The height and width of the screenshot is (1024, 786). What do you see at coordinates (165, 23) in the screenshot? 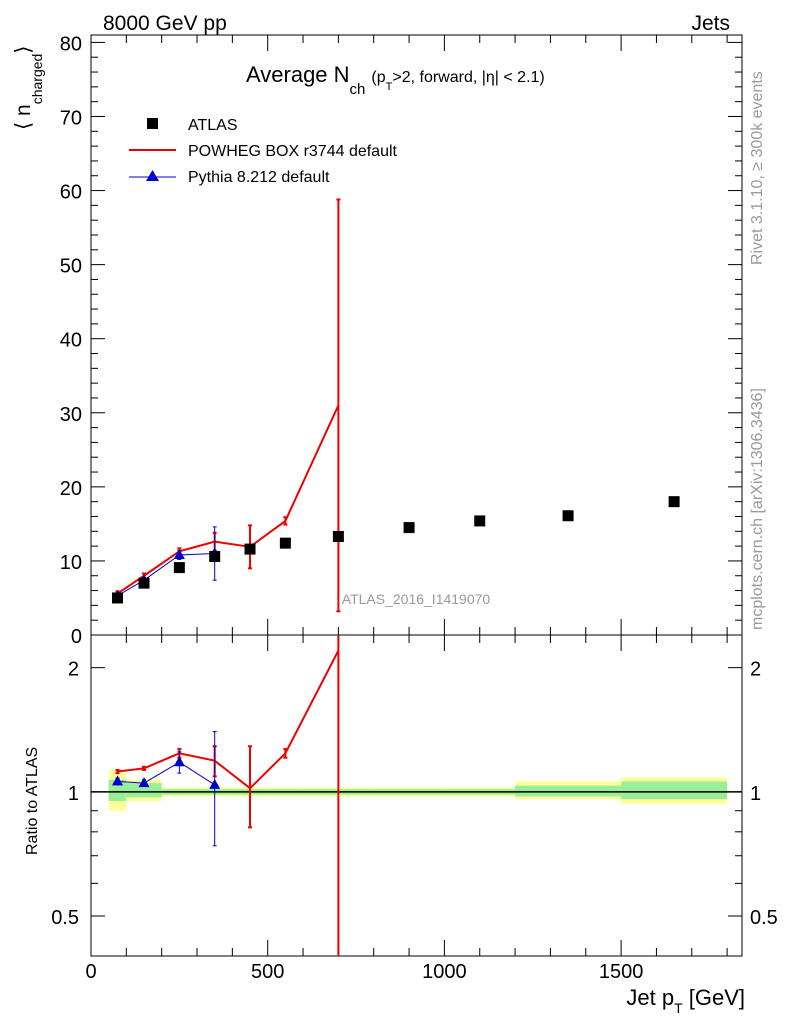
I see `header-left: 8000 GeV pp` at bounding box center [165, 23].